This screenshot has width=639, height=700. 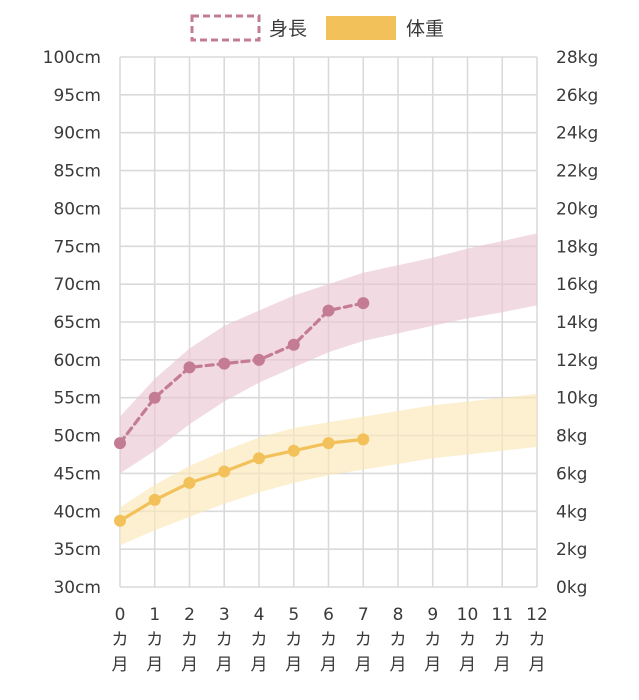 I want to click on y-left-tick-label: 65cm, so click(x=77, y=323).